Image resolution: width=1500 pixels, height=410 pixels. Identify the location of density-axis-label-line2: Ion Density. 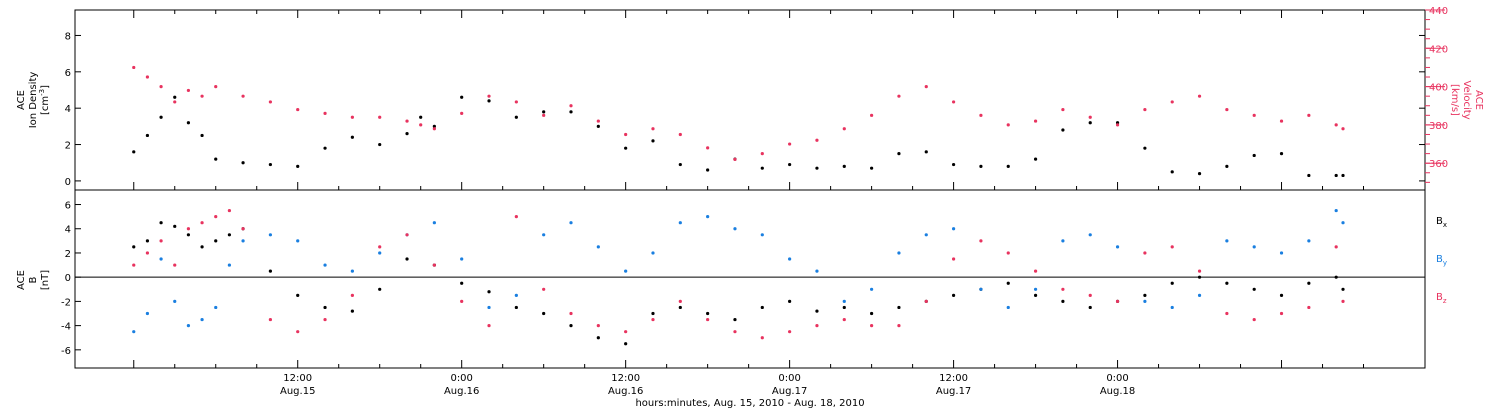
(33, 100).